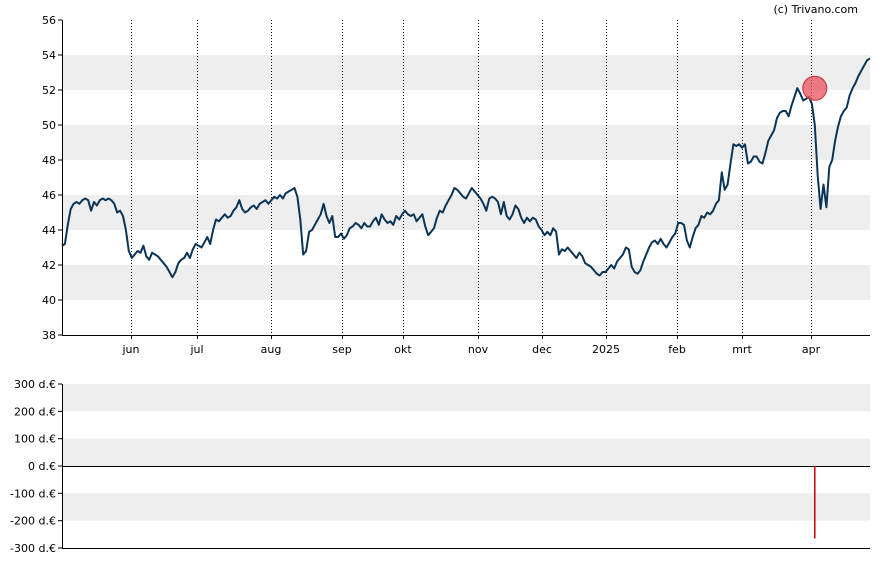  Describe the element at coordinates (35, 439) in the screenshot. I see `y-tick-label: 100 d.€` at that location.